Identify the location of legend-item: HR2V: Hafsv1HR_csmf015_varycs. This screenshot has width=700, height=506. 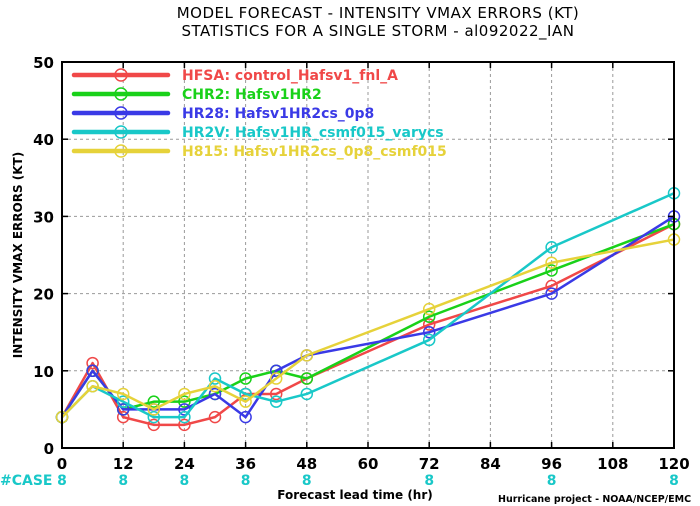
(257, 133).